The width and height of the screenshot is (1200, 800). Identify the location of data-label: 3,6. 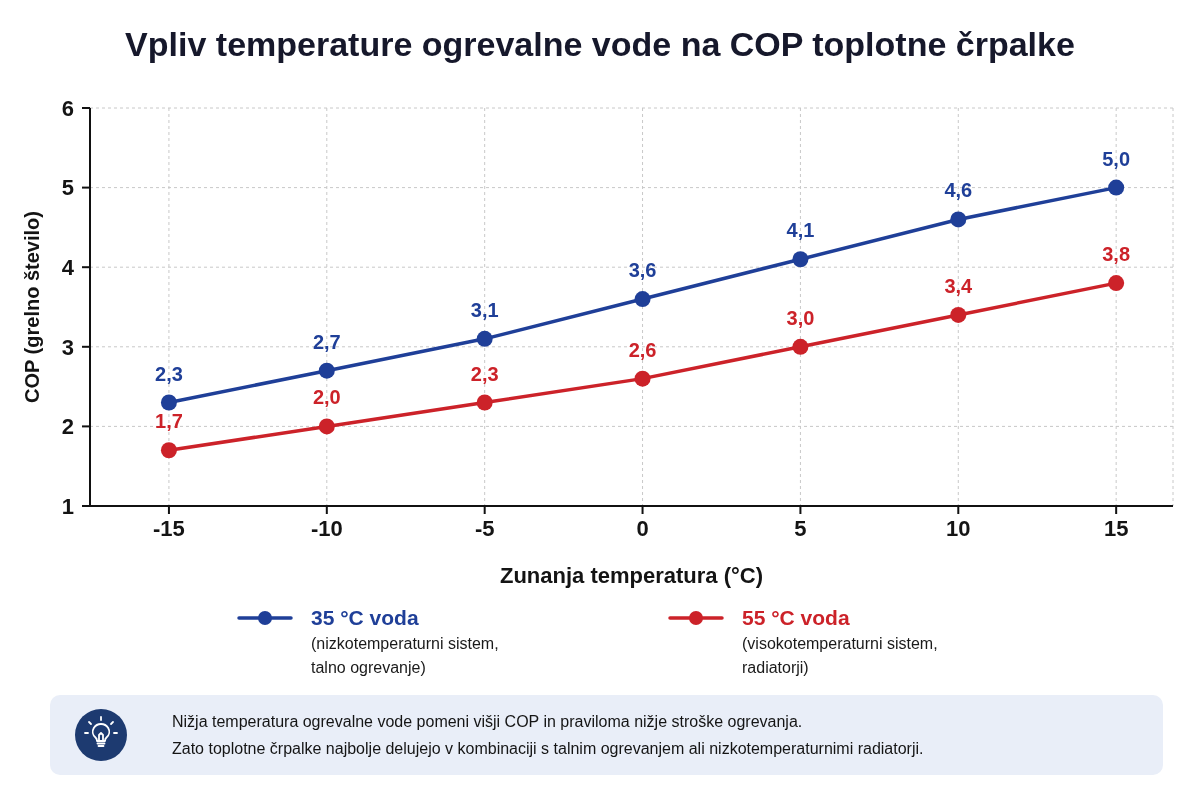
(642, 270).